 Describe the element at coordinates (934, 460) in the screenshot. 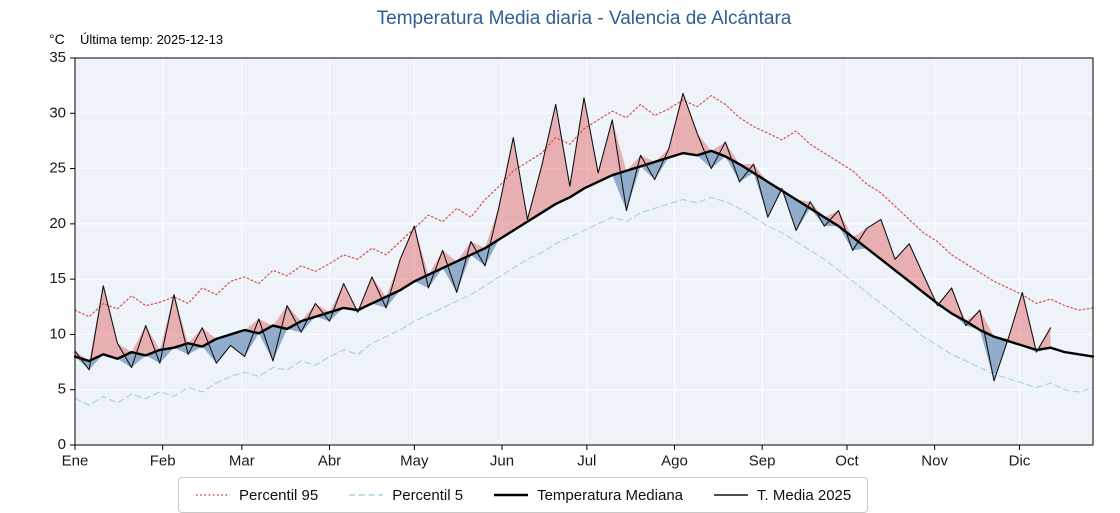

I see `x-tick-label: Nov` at that location.